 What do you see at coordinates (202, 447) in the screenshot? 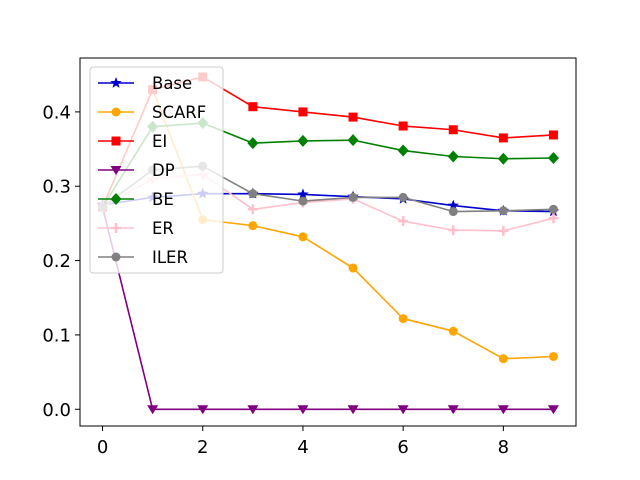
I see `x-tick-label: 2` at bounding box center [202, 447].